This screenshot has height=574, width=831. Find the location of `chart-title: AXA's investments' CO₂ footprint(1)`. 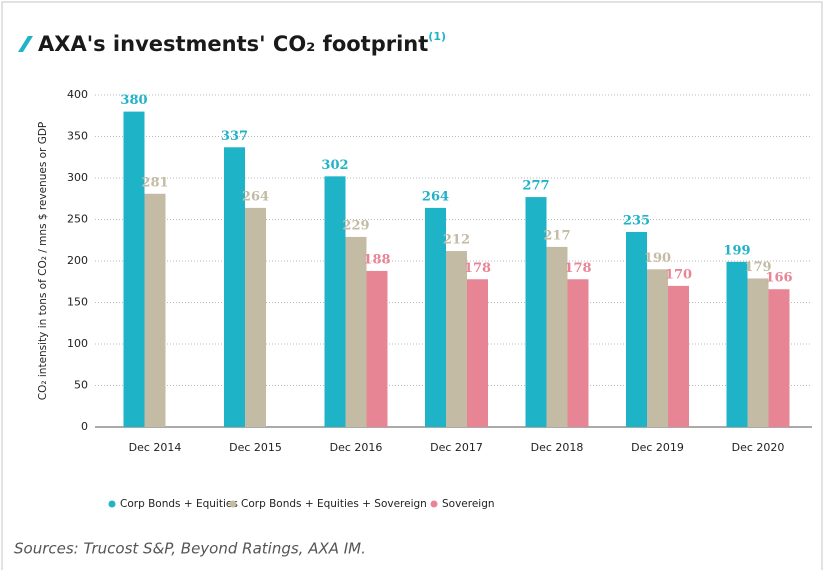

chart-title: AXA's investments' CO₂ footprint(1) is located at coordinates (242, 43).